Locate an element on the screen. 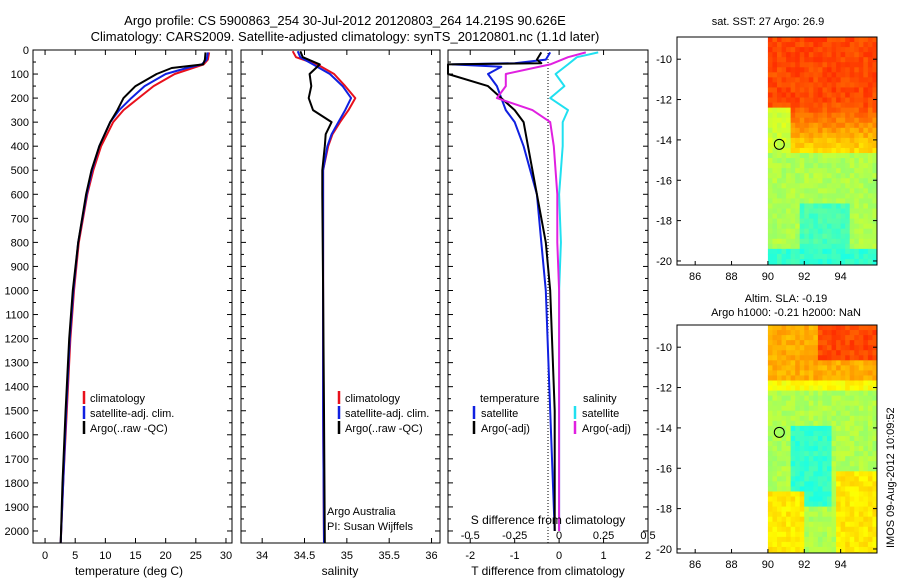  t-diff-argo-line is located at coordinates (501, 291).